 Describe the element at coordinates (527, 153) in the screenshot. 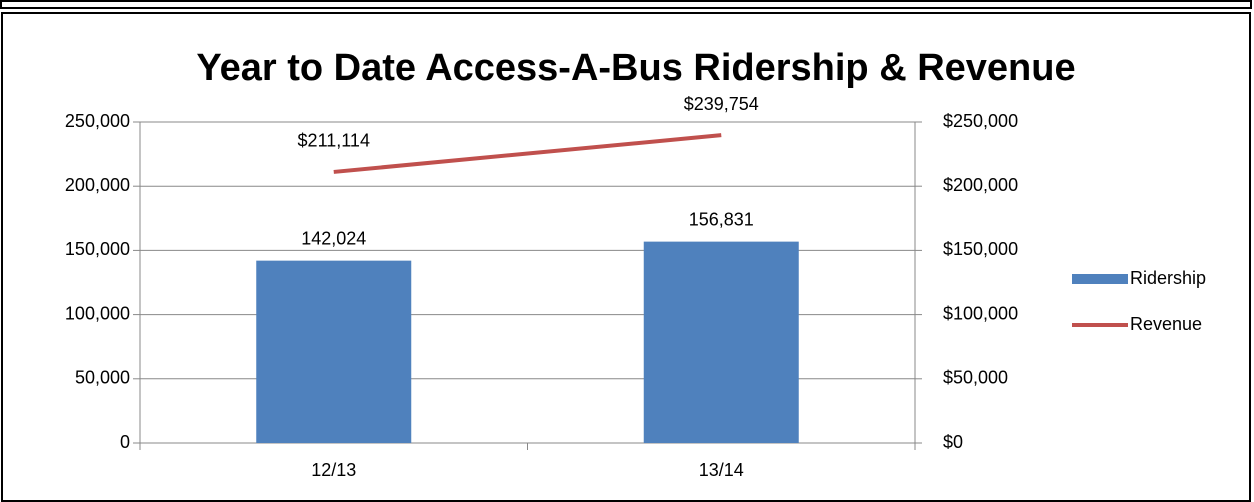

I see `line` at that location.